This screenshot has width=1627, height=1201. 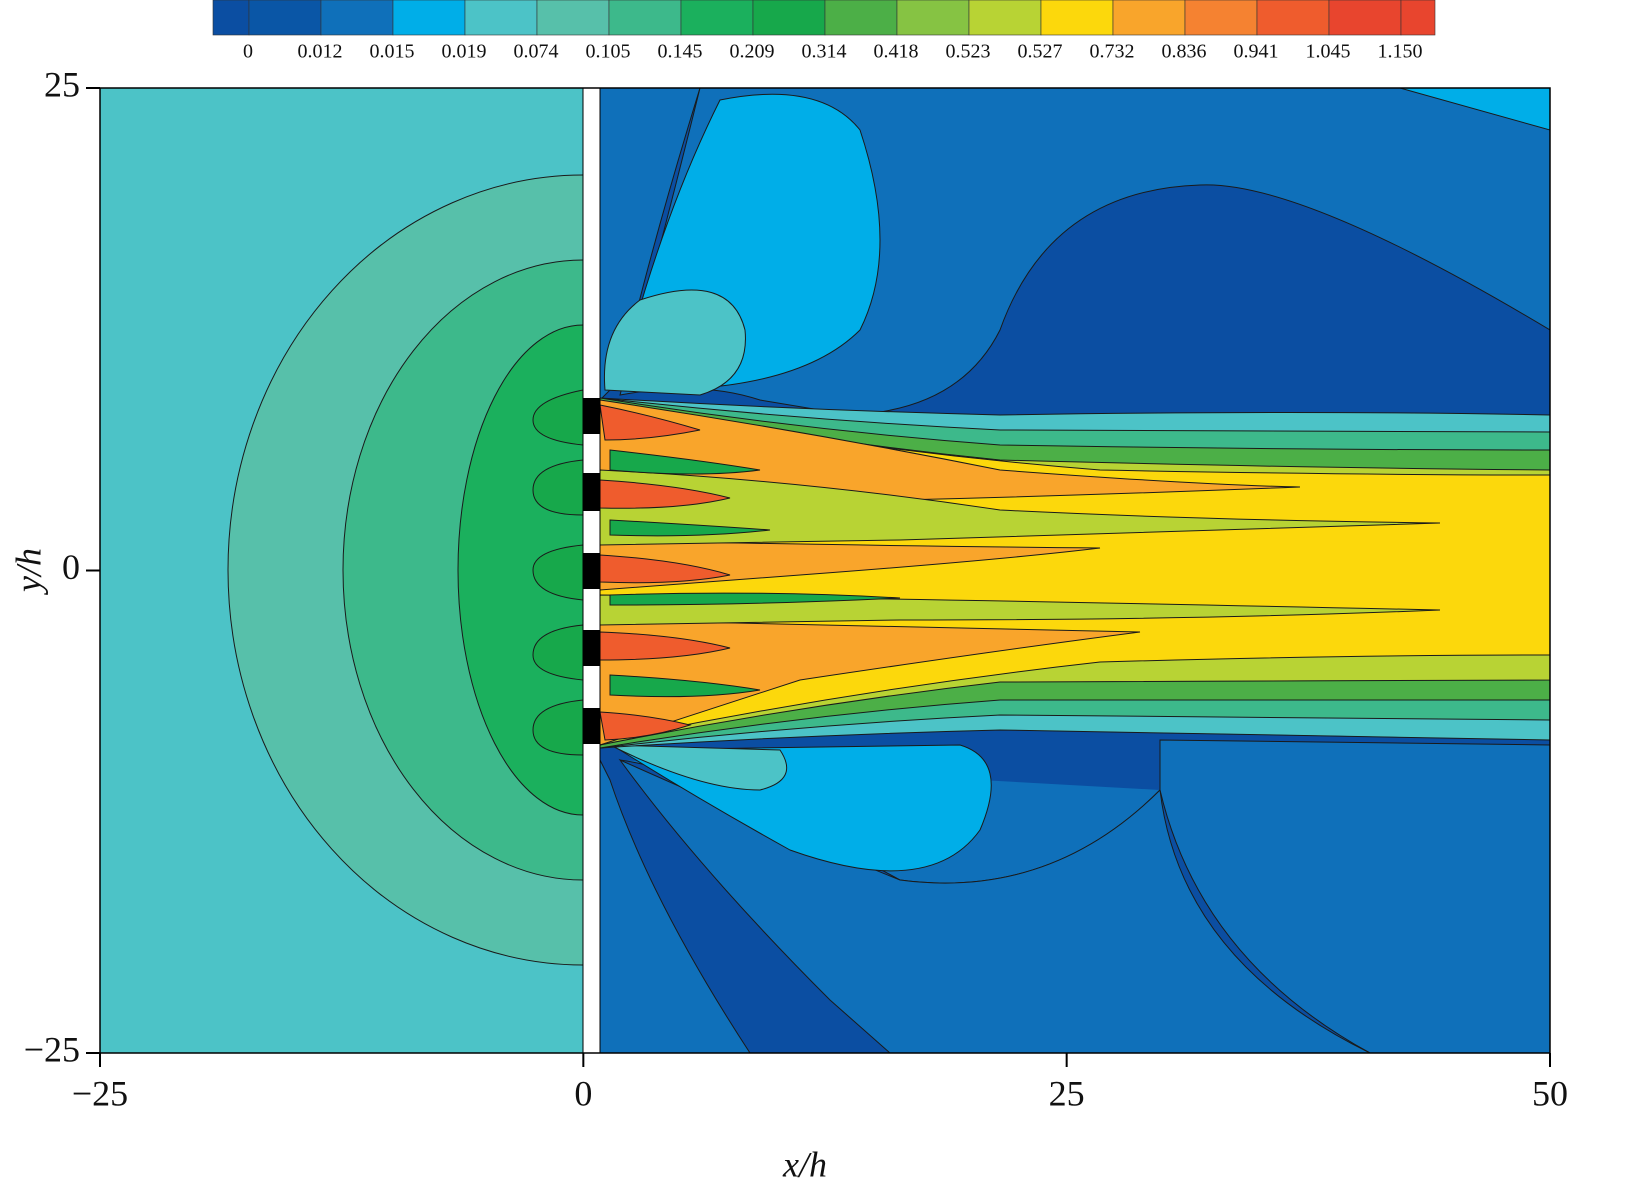 I want to click on x-tick-label: 50, so click(x=1550, y=1093).